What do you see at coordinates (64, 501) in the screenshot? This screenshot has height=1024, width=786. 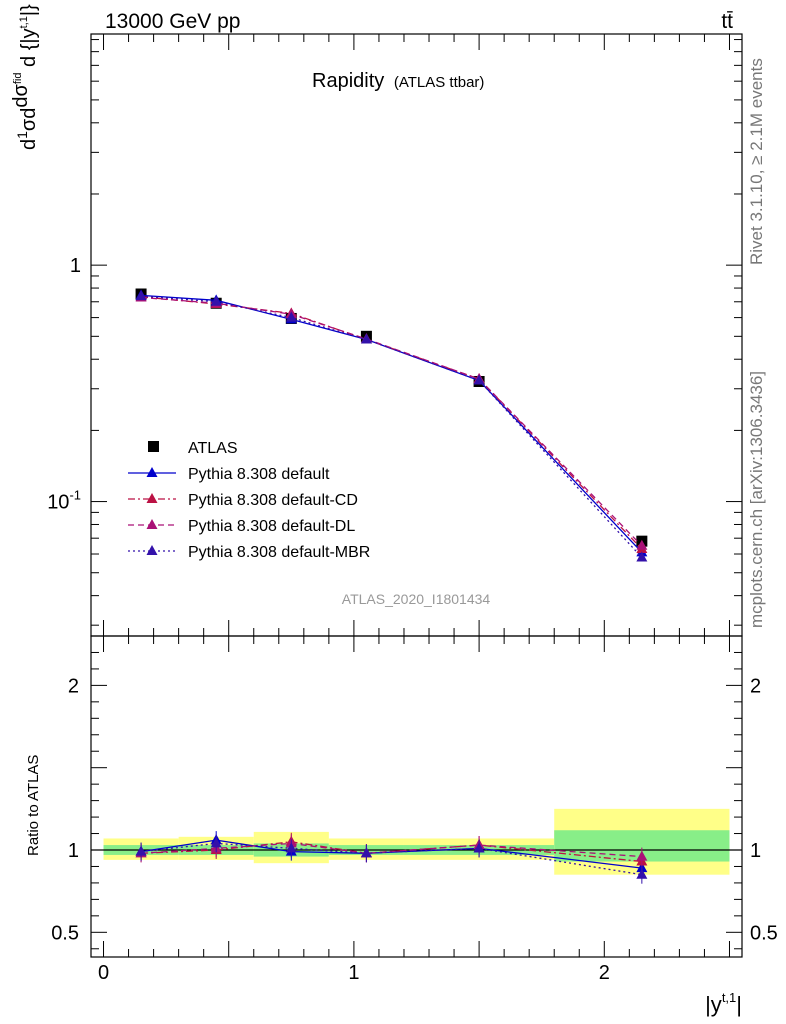 I see `main-y-tick-label: 10-1` at bounding box center [64, 501].